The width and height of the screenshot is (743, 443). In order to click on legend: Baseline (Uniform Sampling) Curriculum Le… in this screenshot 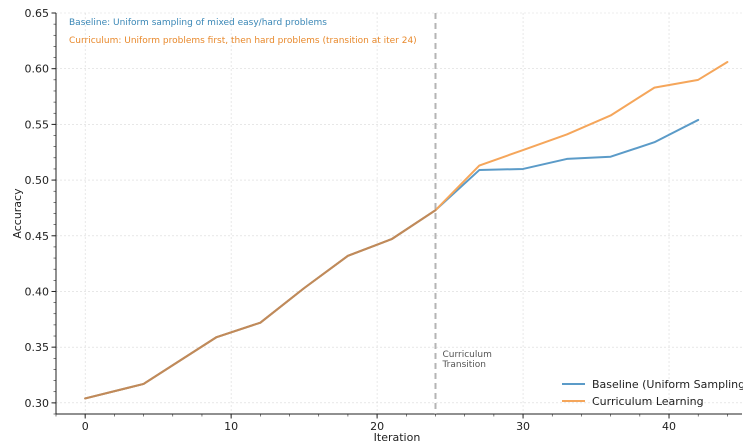, I will do `click(652, 393)`.